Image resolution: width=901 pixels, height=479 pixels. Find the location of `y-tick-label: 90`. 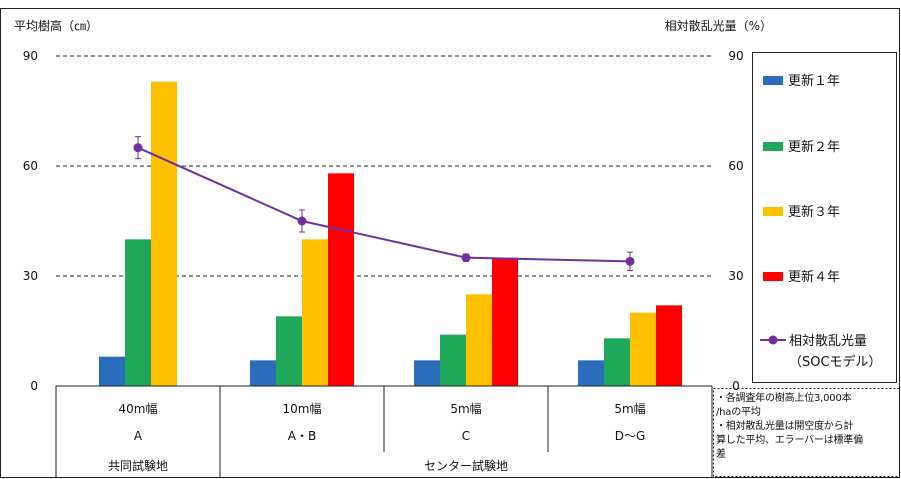

y-tick-label: 90 is located at coordinates (30, 56).